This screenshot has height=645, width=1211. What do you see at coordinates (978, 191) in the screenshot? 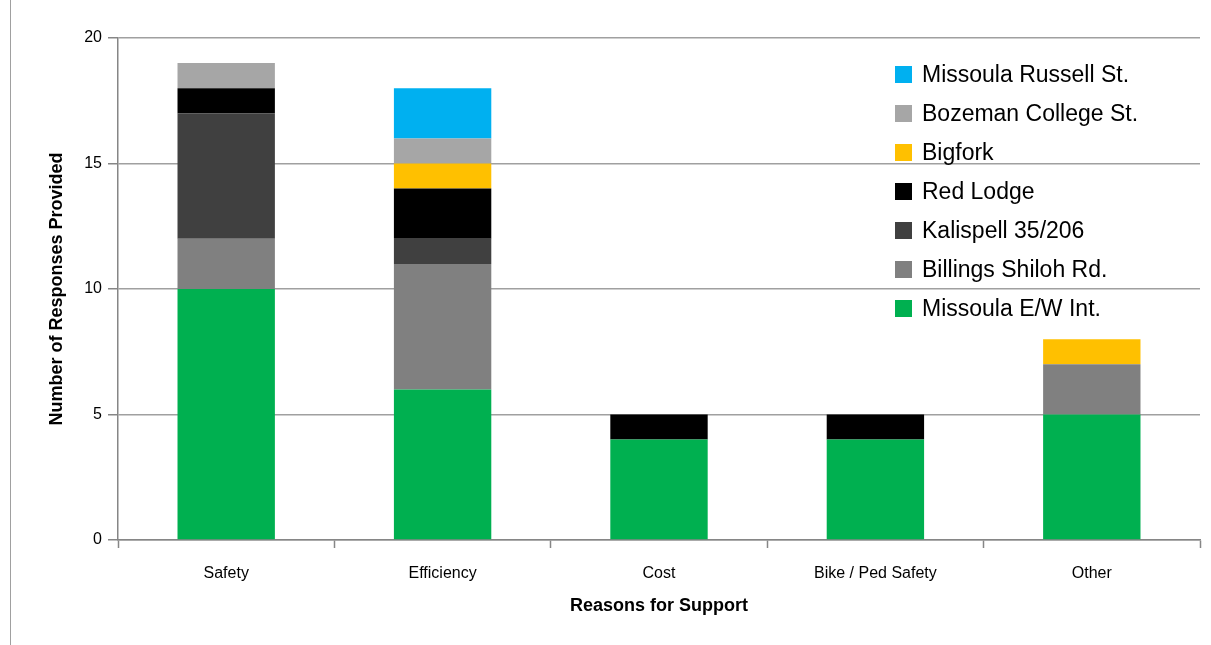
I see `legend-label: Red Lodge` at bounding box center [978, 191].